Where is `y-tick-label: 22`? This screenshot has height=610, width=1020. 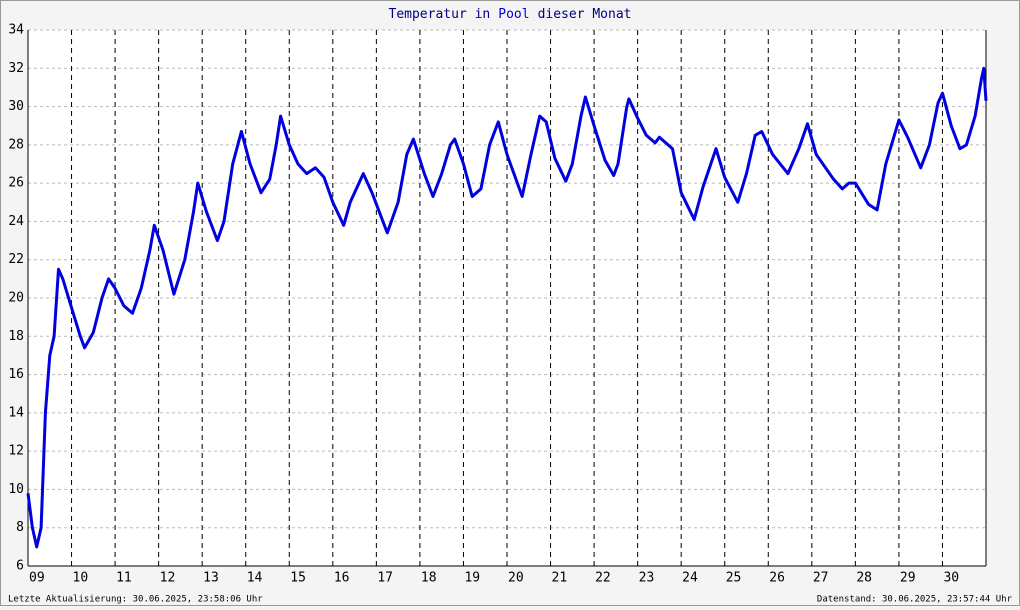
y-tick-label: 22 is located at coordinates (16, 259).